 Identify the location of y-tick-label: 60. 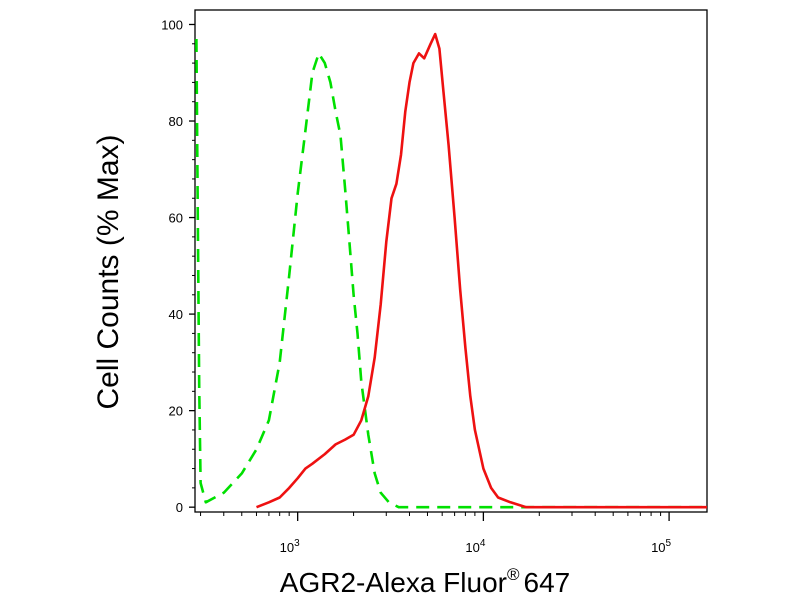
(176, 218).